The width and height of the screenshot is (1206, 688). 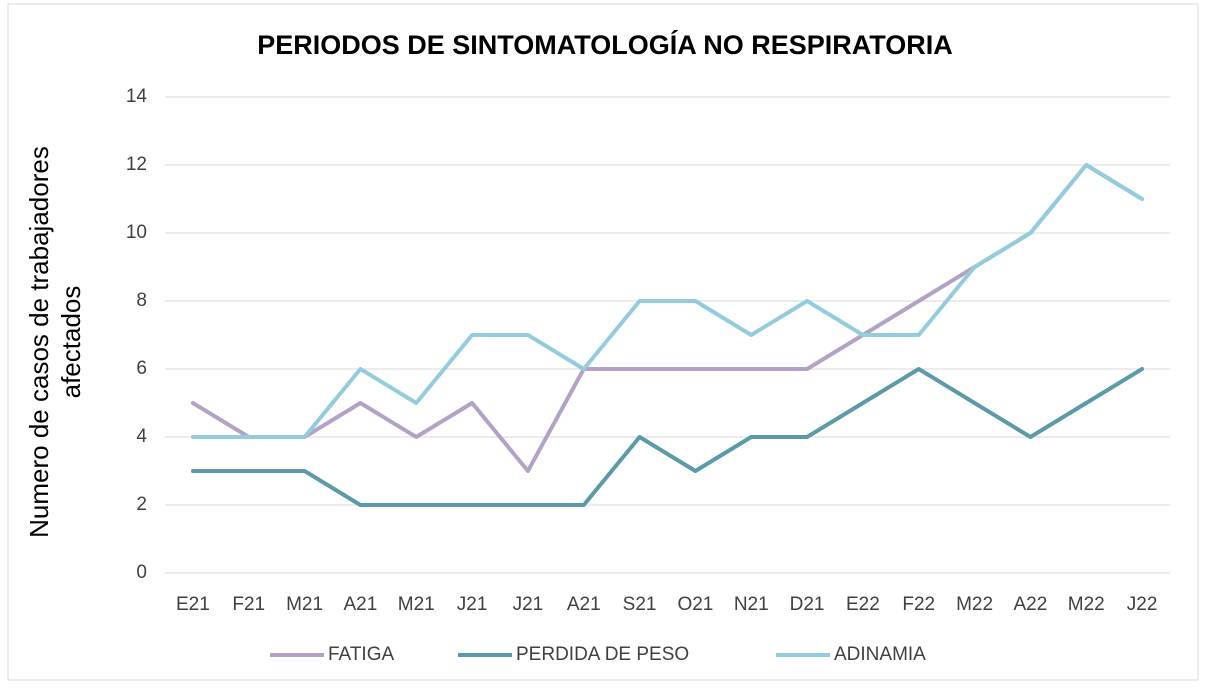 What do you see at coordinates (361, 654) in the screenshot?
I see `legend-label: FATIGA` at bounding box center [361, 654].